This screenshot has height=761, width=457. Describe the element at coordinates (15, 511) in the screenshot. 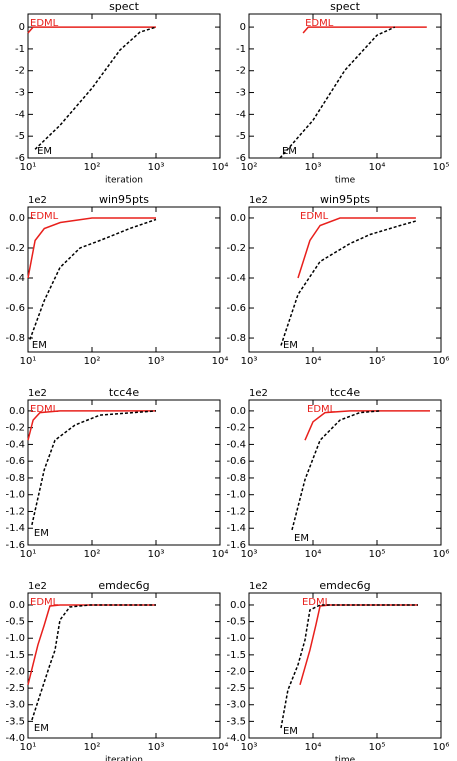

I see `y-tick-label: -1.2` at that location.